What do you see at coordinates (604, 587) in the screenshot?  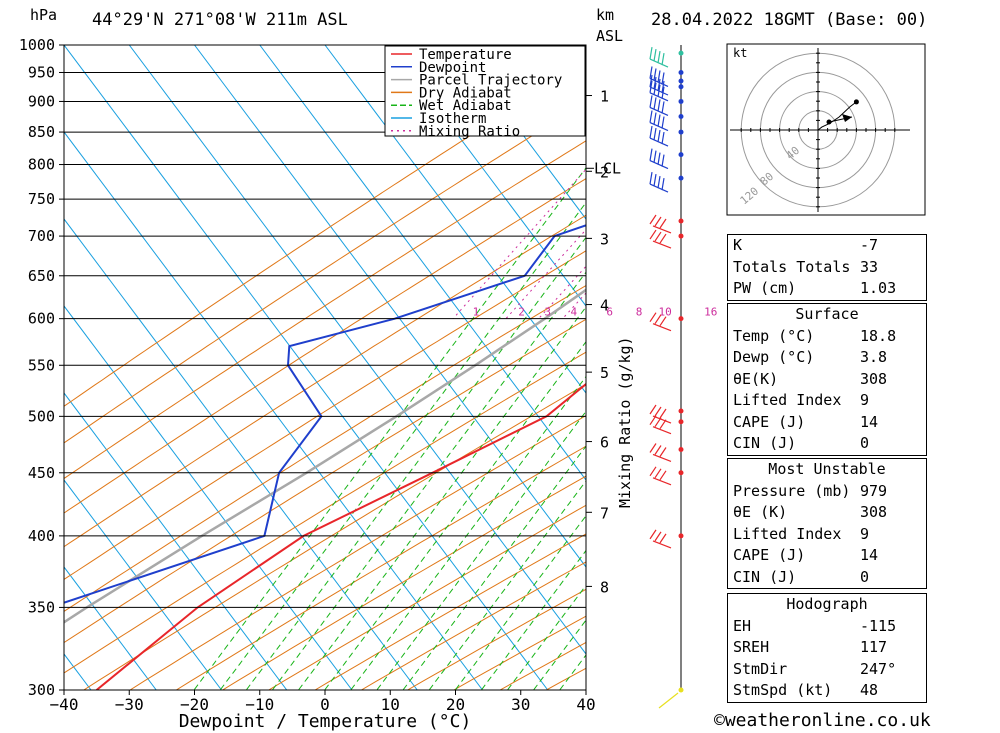 I see `km-tick-label: 8` at bounding box center [604, 587].